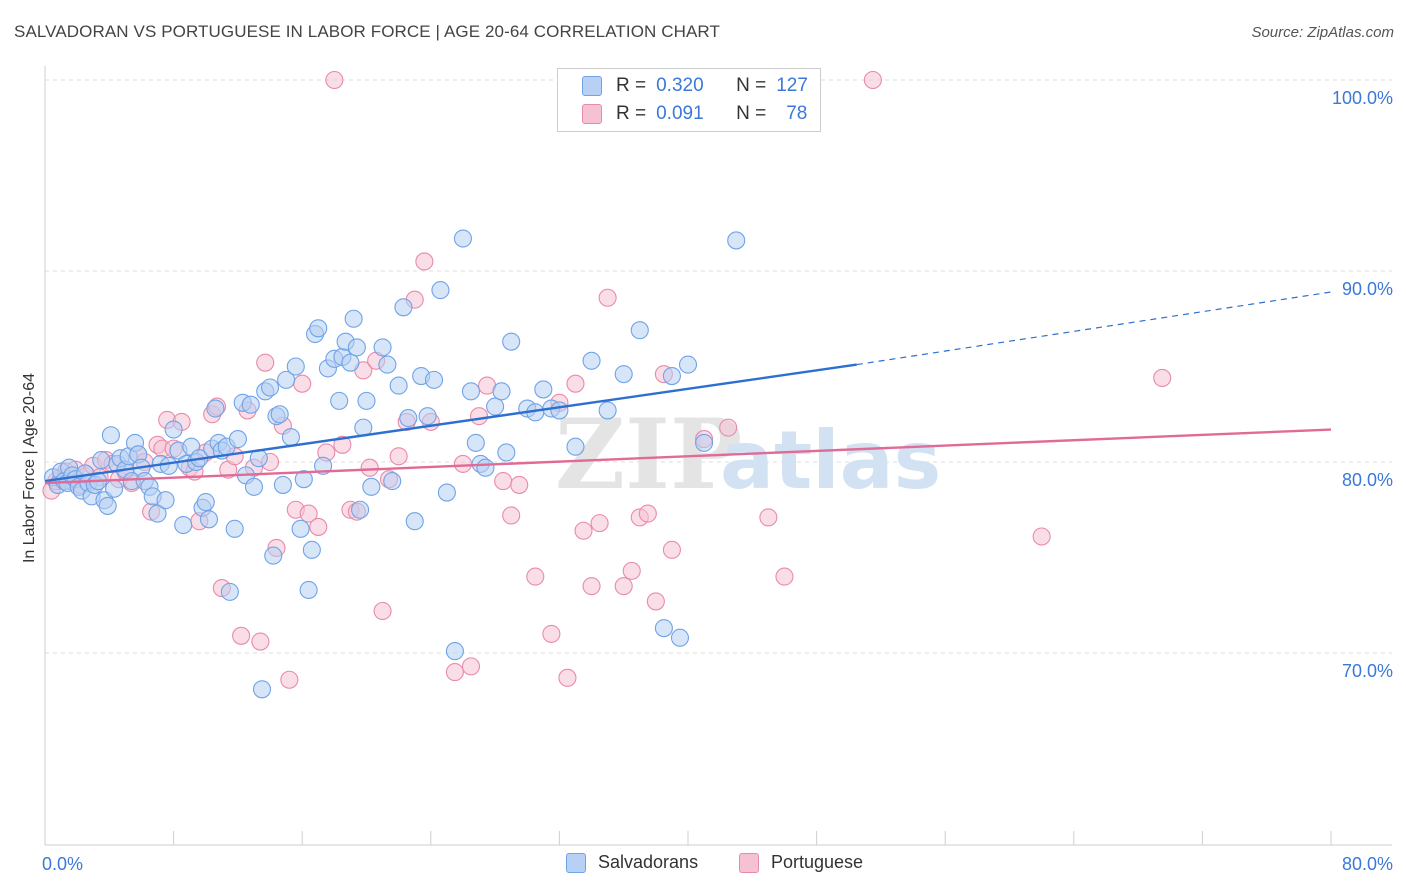 The height and width of the screenshot is (892, 1406). Describe the element at coordinates (592, 86) in the screenshot. I see `legend-swatch-blue` at that location.